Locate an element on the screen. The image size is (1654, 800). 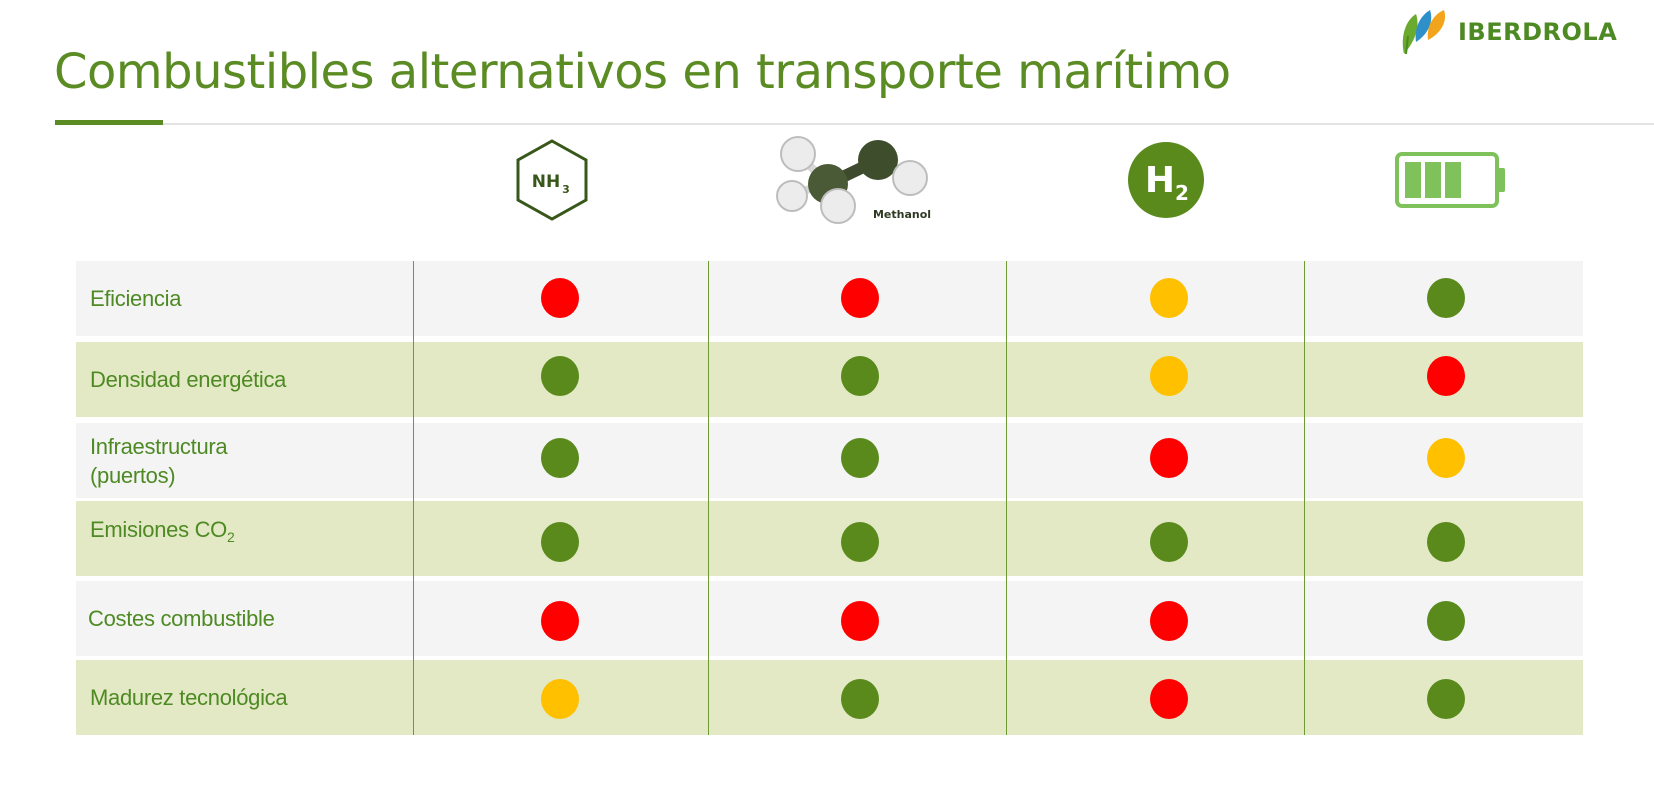
table-row-eficiencia: Eficiencia is located at coordinates (829, 298).